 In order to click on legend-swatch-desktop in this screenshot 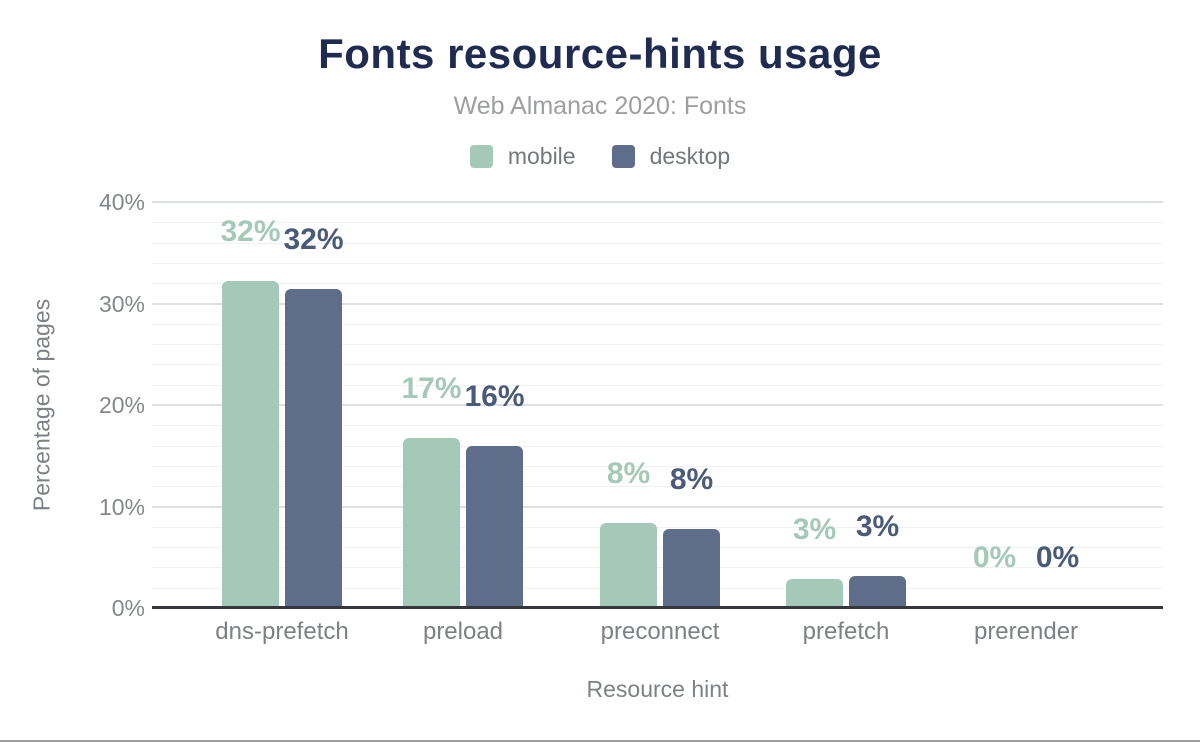, I will do `click(623, 156)`.